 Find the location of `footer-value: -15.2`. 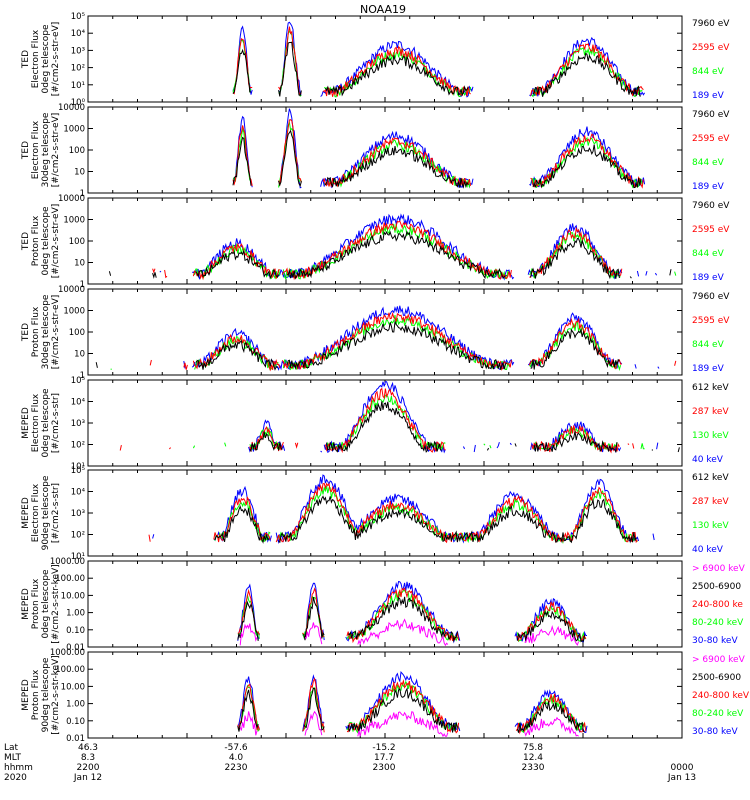

footer-value: -15.2 is located at coordinates (383, 748).